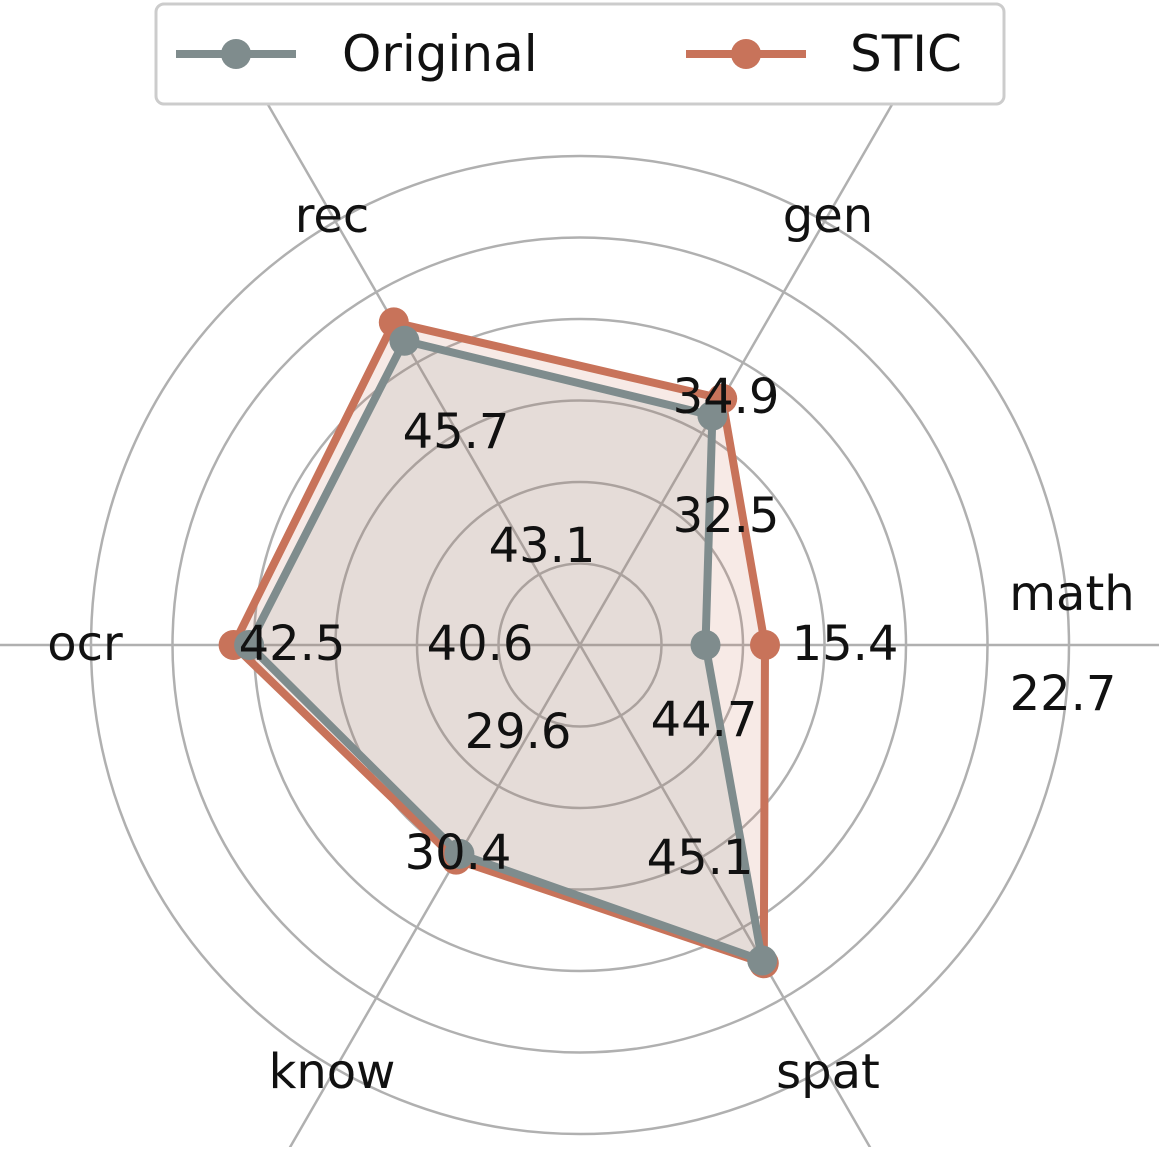  Describe the element at coordinates (433, 898) in the screenshot. I see `axis-line-know` at that location.